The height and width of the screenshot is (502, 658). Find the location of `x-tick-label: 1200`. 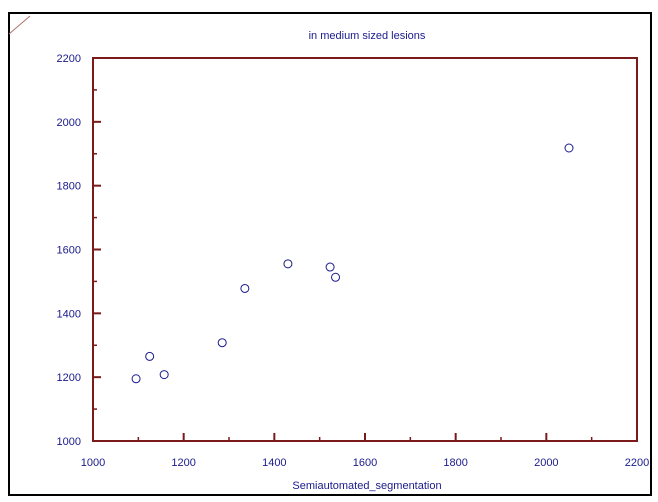

x-tick-label: 1200 is located at coordinates (183, 463).